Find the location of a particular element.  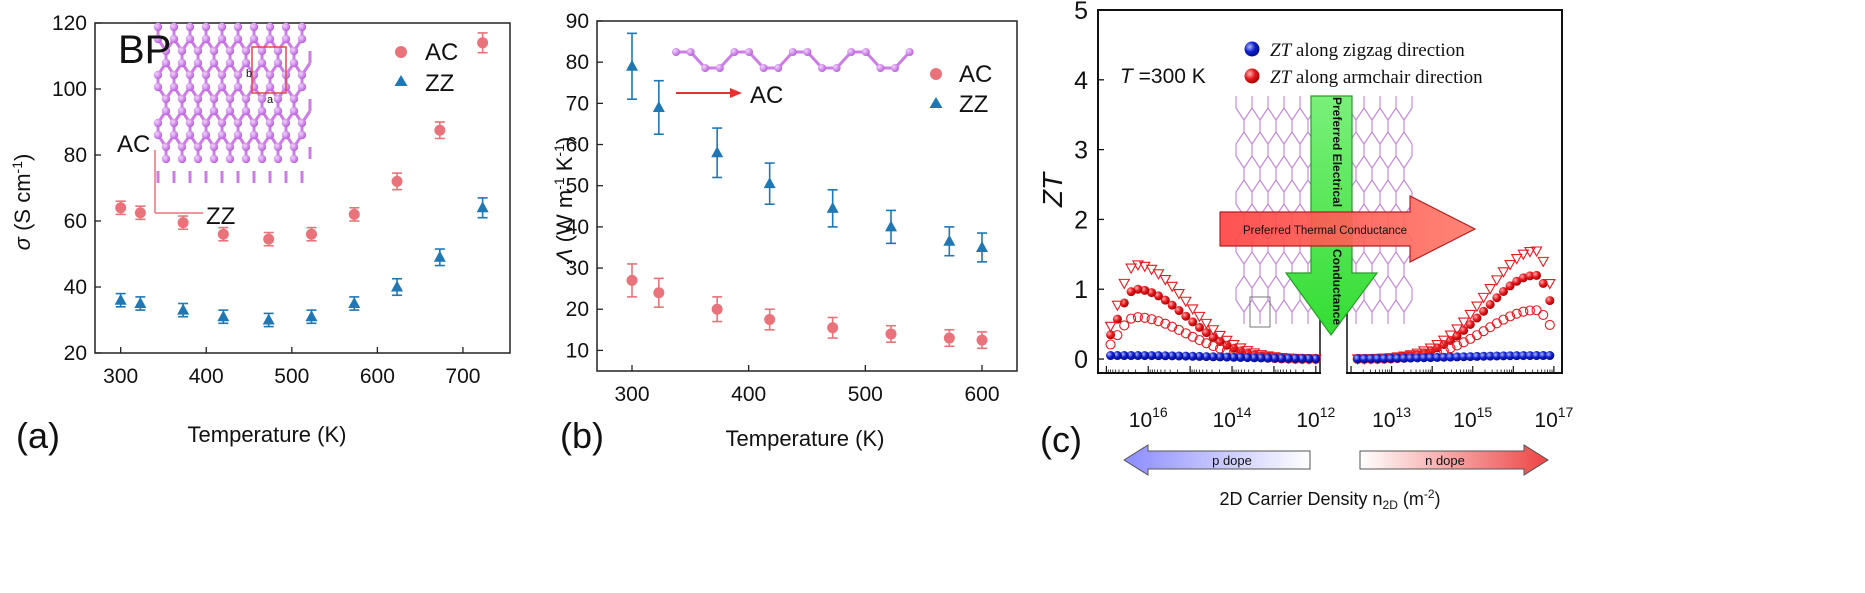

legend-ac-label: AC is located at coordinates (975, 74).